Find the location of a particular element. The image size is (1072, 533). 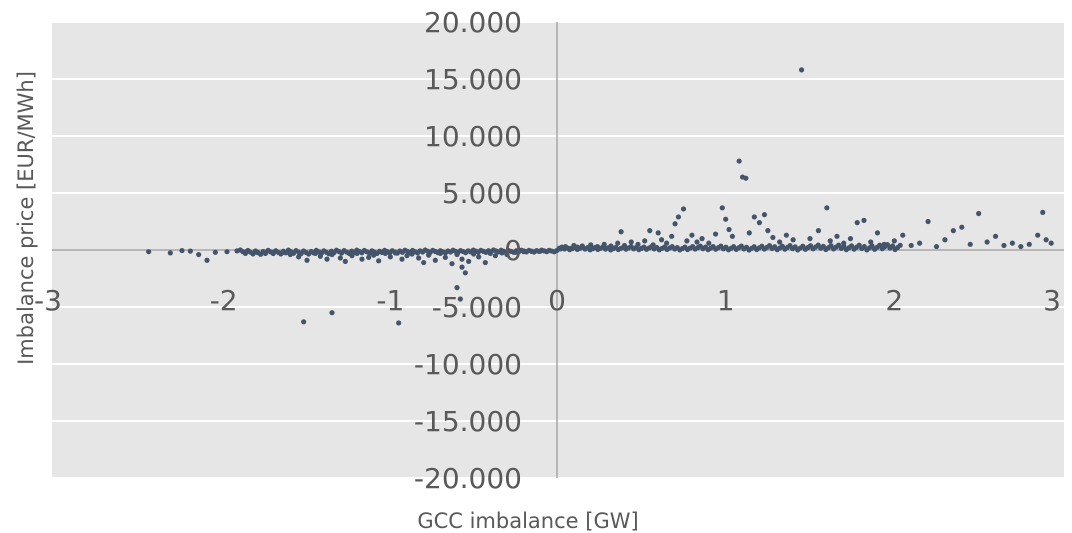

x-tick-label: -3 is located at coordinates (48, 300).